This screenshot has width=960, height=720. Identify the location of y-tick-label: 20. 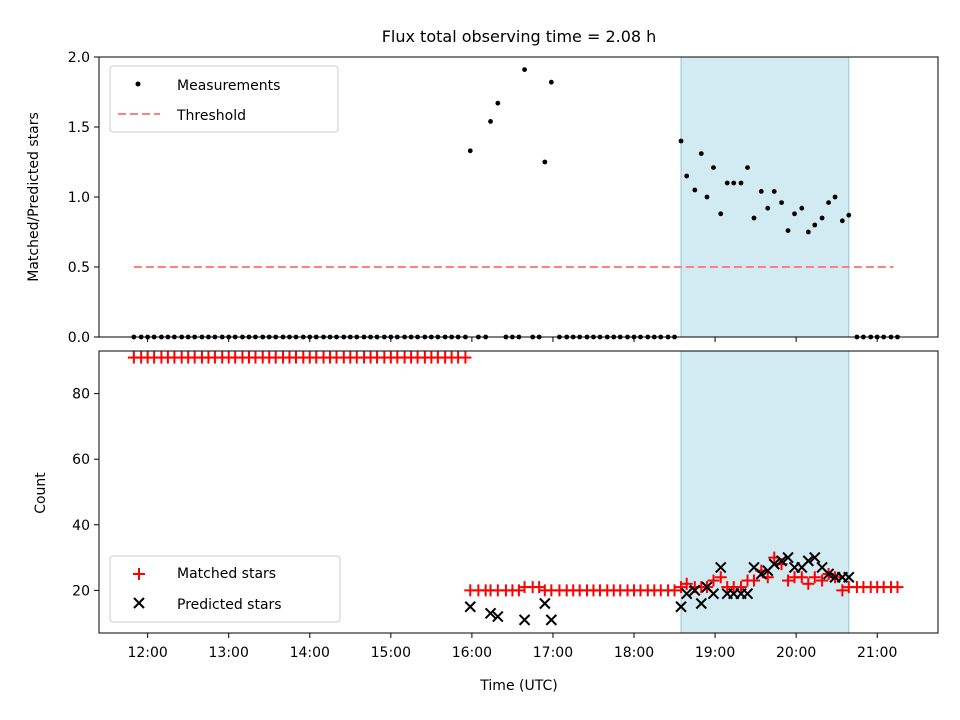
(81, 591).